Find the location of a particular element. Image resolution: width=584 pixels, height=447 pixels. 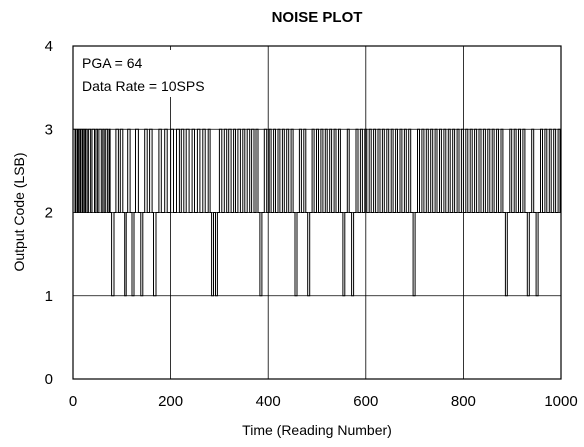

y-tick-label-1: 1 is located at coordinates (49, 296).